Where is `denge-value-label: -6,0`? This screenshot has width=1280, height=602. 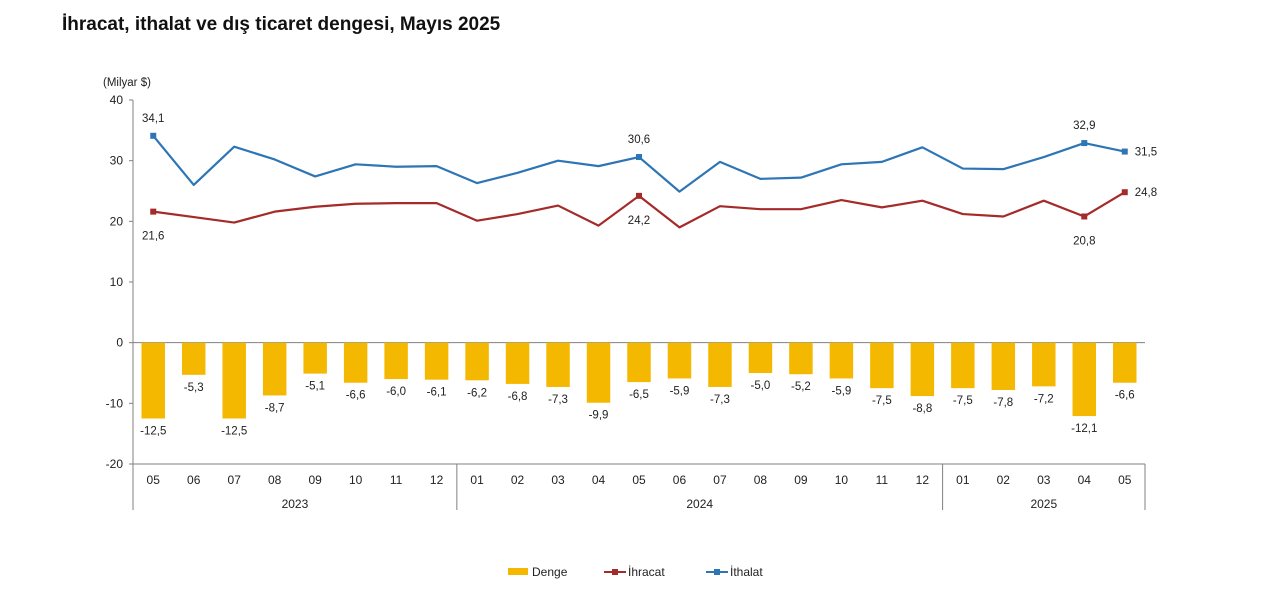
denge-value-label: -6,0 is located at coordinates (396, 392).